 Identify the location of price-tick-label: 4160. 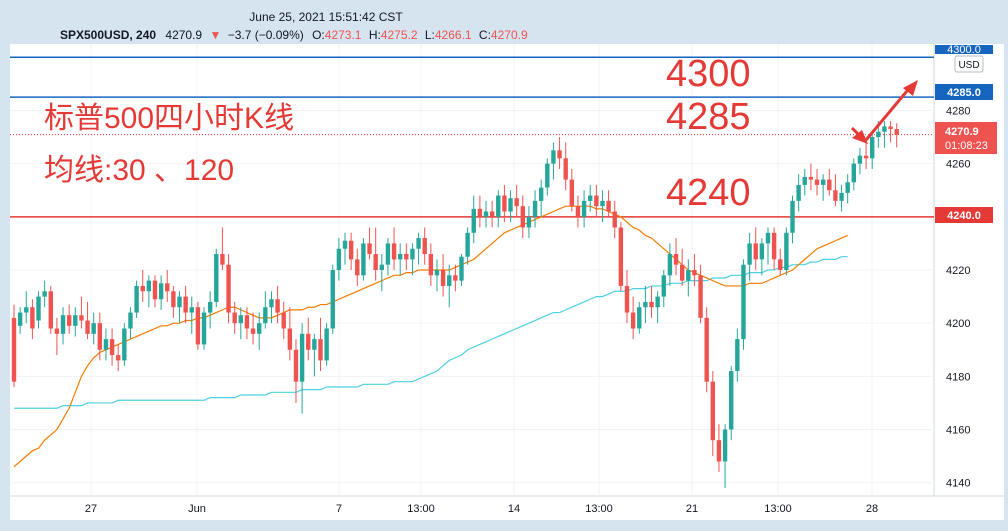
(958, 431).